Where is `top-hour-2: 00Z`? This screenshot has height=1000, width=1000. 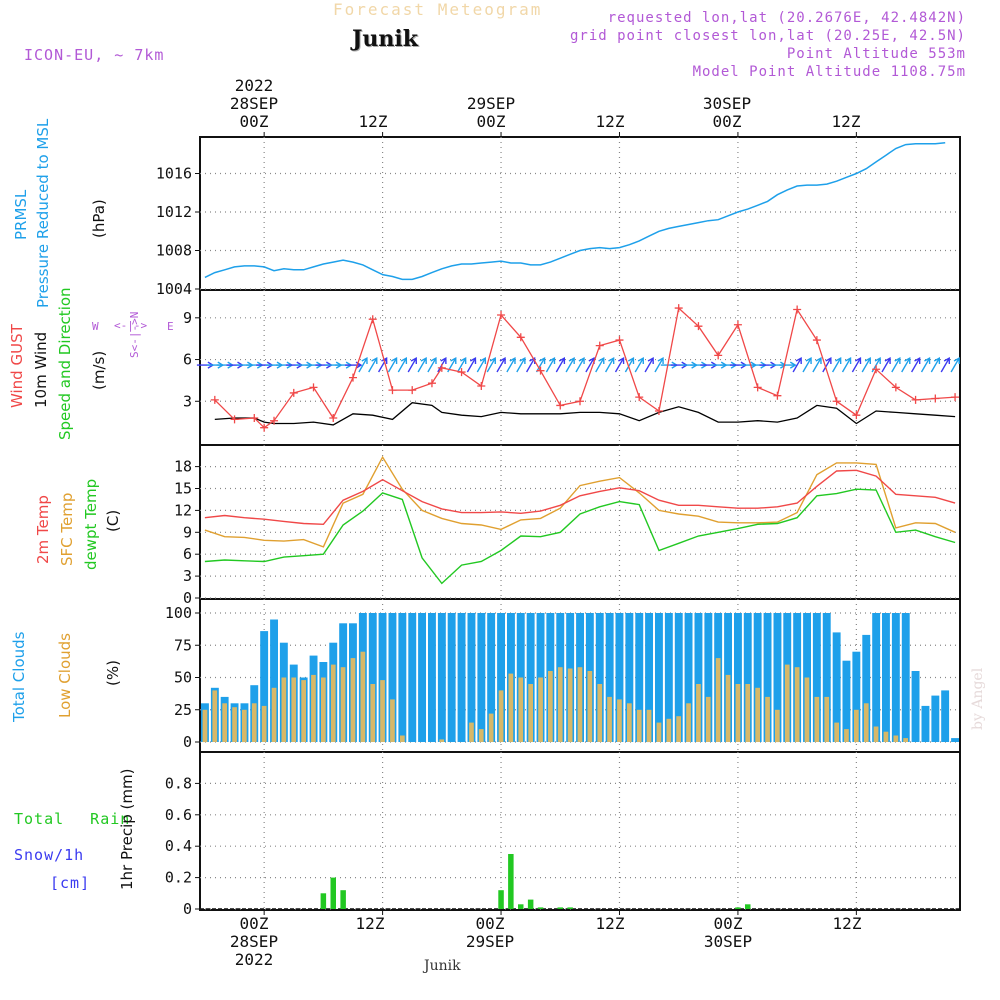 top-hour-2: 00Z is located at coordinates (491, 121).